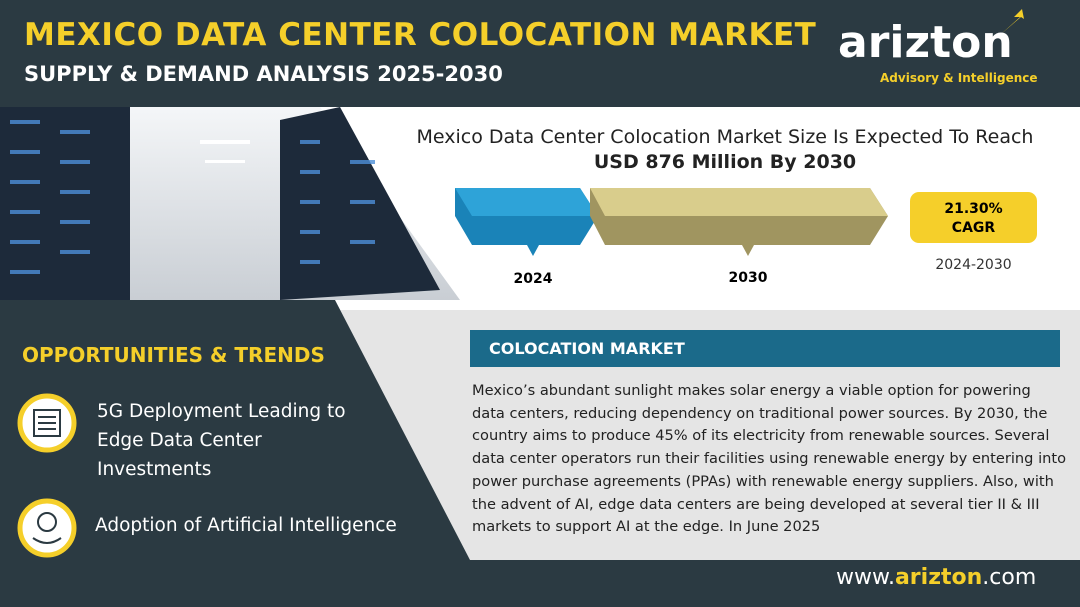  What do you see at coordinates (748, 278) in the screenshot?
I see `year-label: 2030` at bounding box center [748, 278].